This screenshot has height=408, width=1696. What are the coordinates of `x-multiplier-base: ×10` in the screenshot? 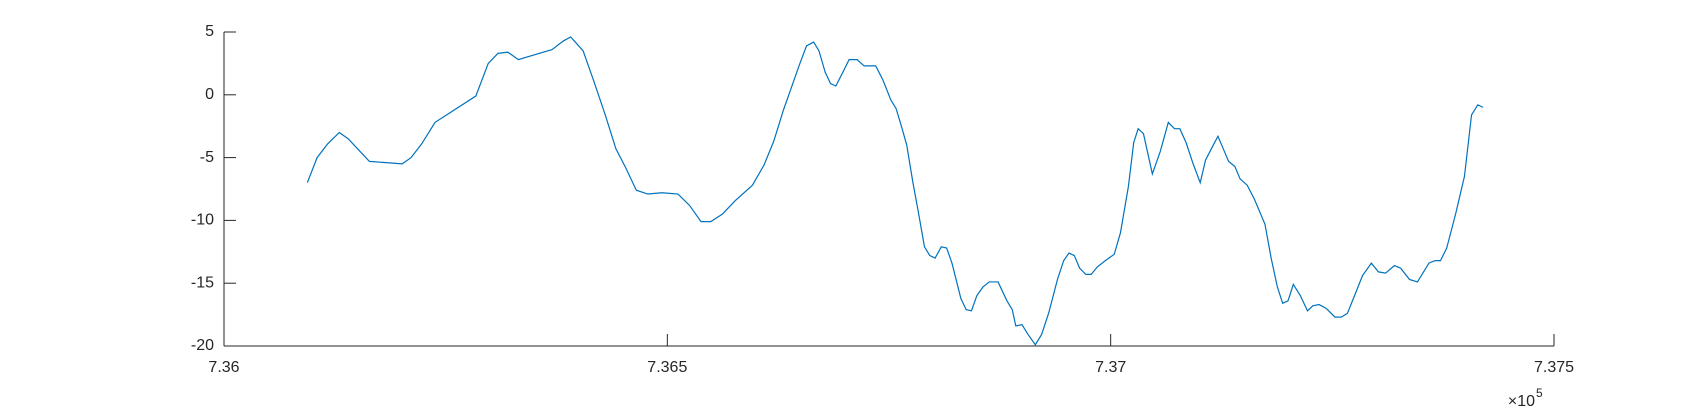 It's located at (1521, 400).